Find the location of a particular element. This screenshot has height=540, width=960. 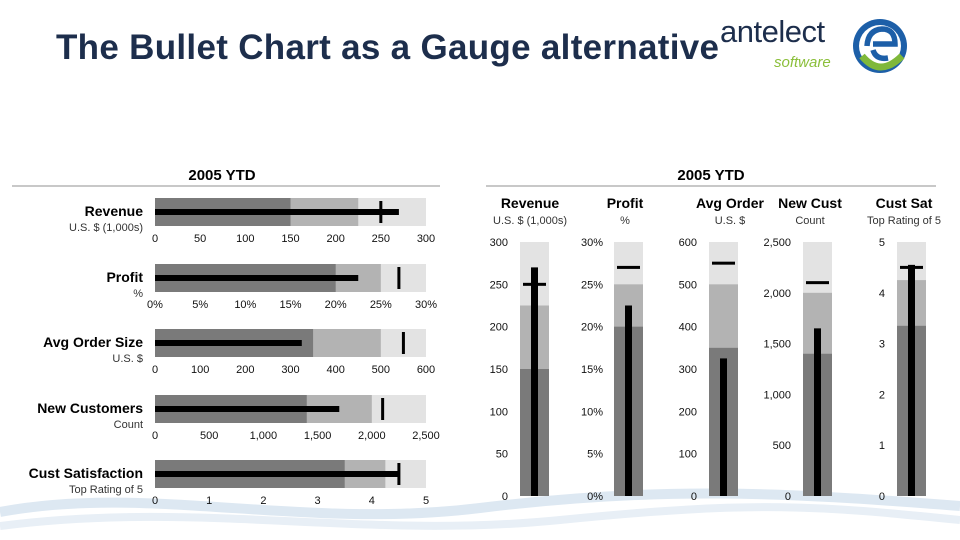

v-tick-label: 1 is located at coordinates (882, 446).